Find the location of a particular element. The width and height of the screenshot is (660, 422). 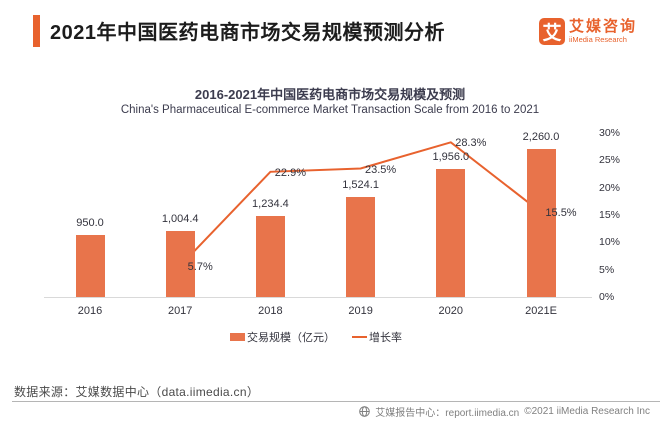

bar-2020 is located at coordinates (451, 232).